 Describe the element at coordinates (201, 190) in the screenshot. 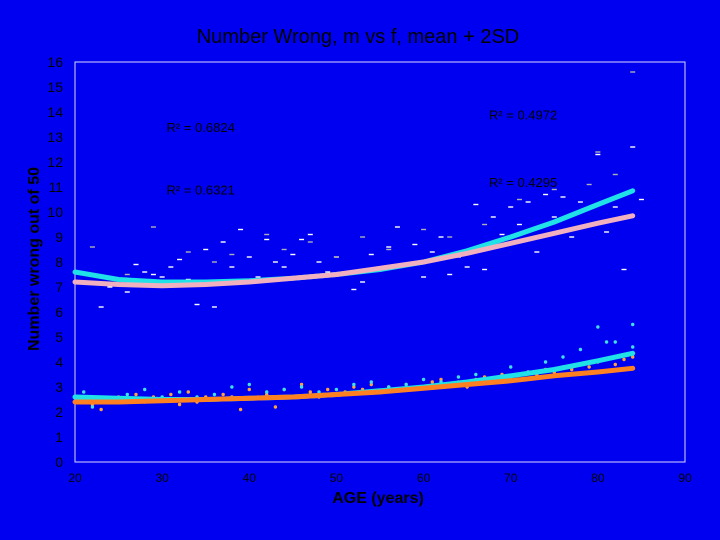

I see `r-squared-label: R² = 0.6321` at that location.